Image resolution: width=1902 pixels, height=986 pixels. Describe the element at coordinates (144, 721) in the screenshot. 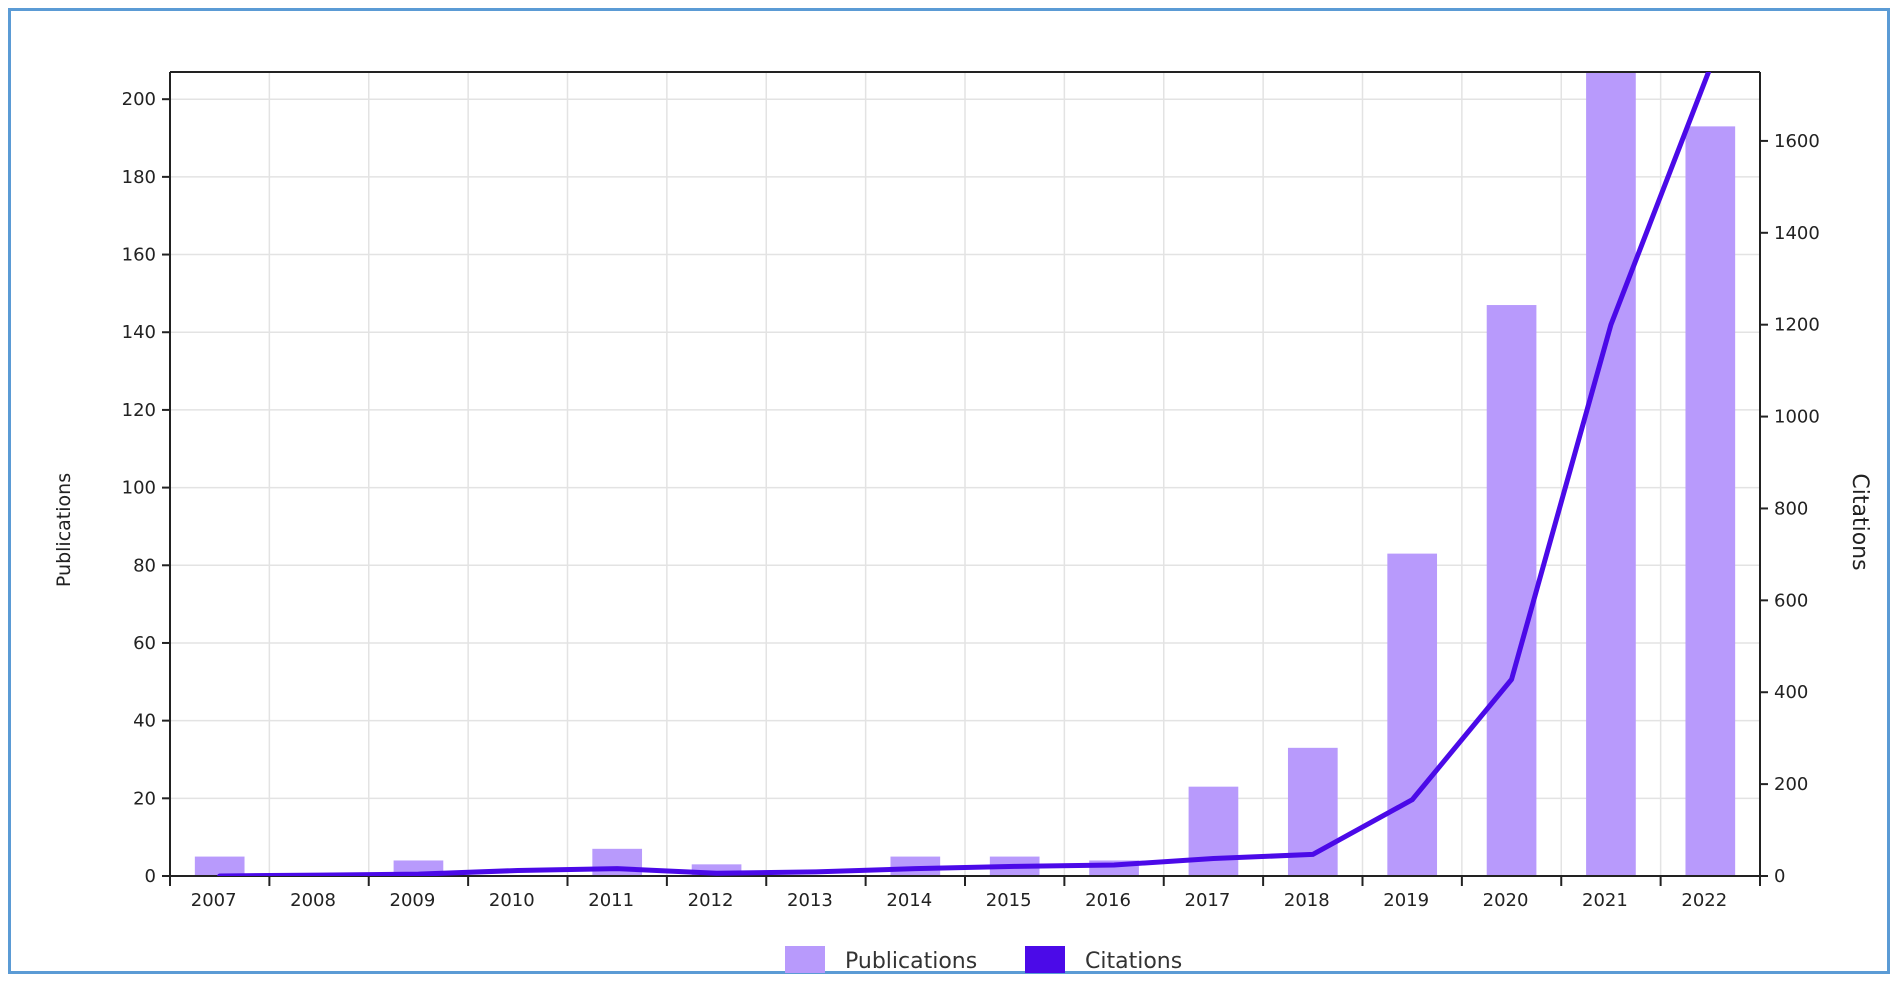

I see `y-tick-label: 40` at that location.